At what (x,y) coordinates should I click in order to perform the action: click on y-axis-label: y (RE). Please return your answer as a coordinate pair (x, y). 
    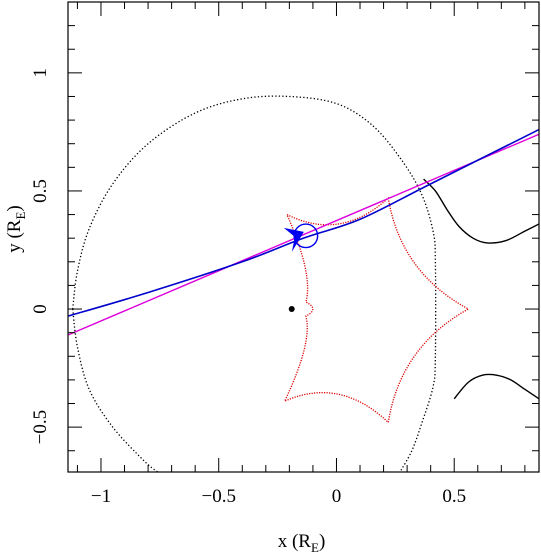
    Looking at the image, I should click on (16, 229).